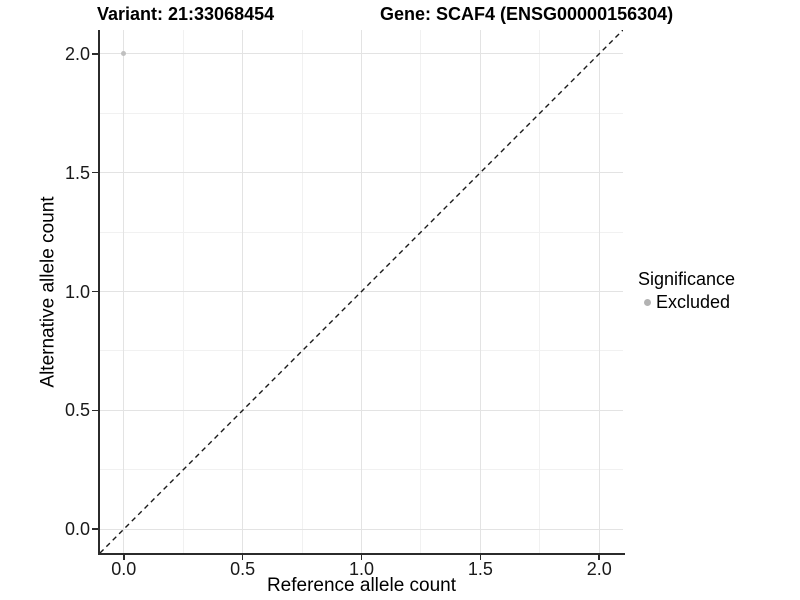  I want to click on legend-item-excluded: Excluded, so click(686, 302).